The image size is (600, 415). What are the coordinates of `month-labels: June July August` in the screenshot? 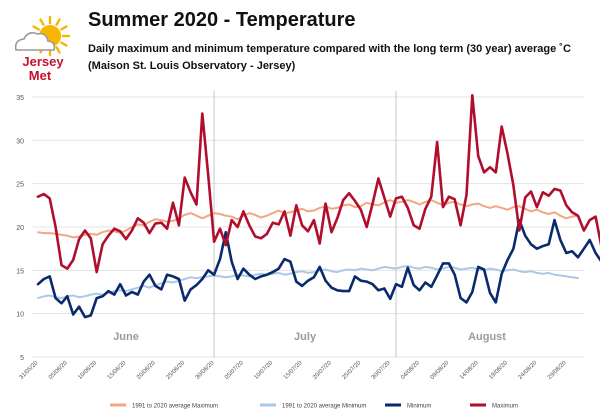 It's located at (309, 337).